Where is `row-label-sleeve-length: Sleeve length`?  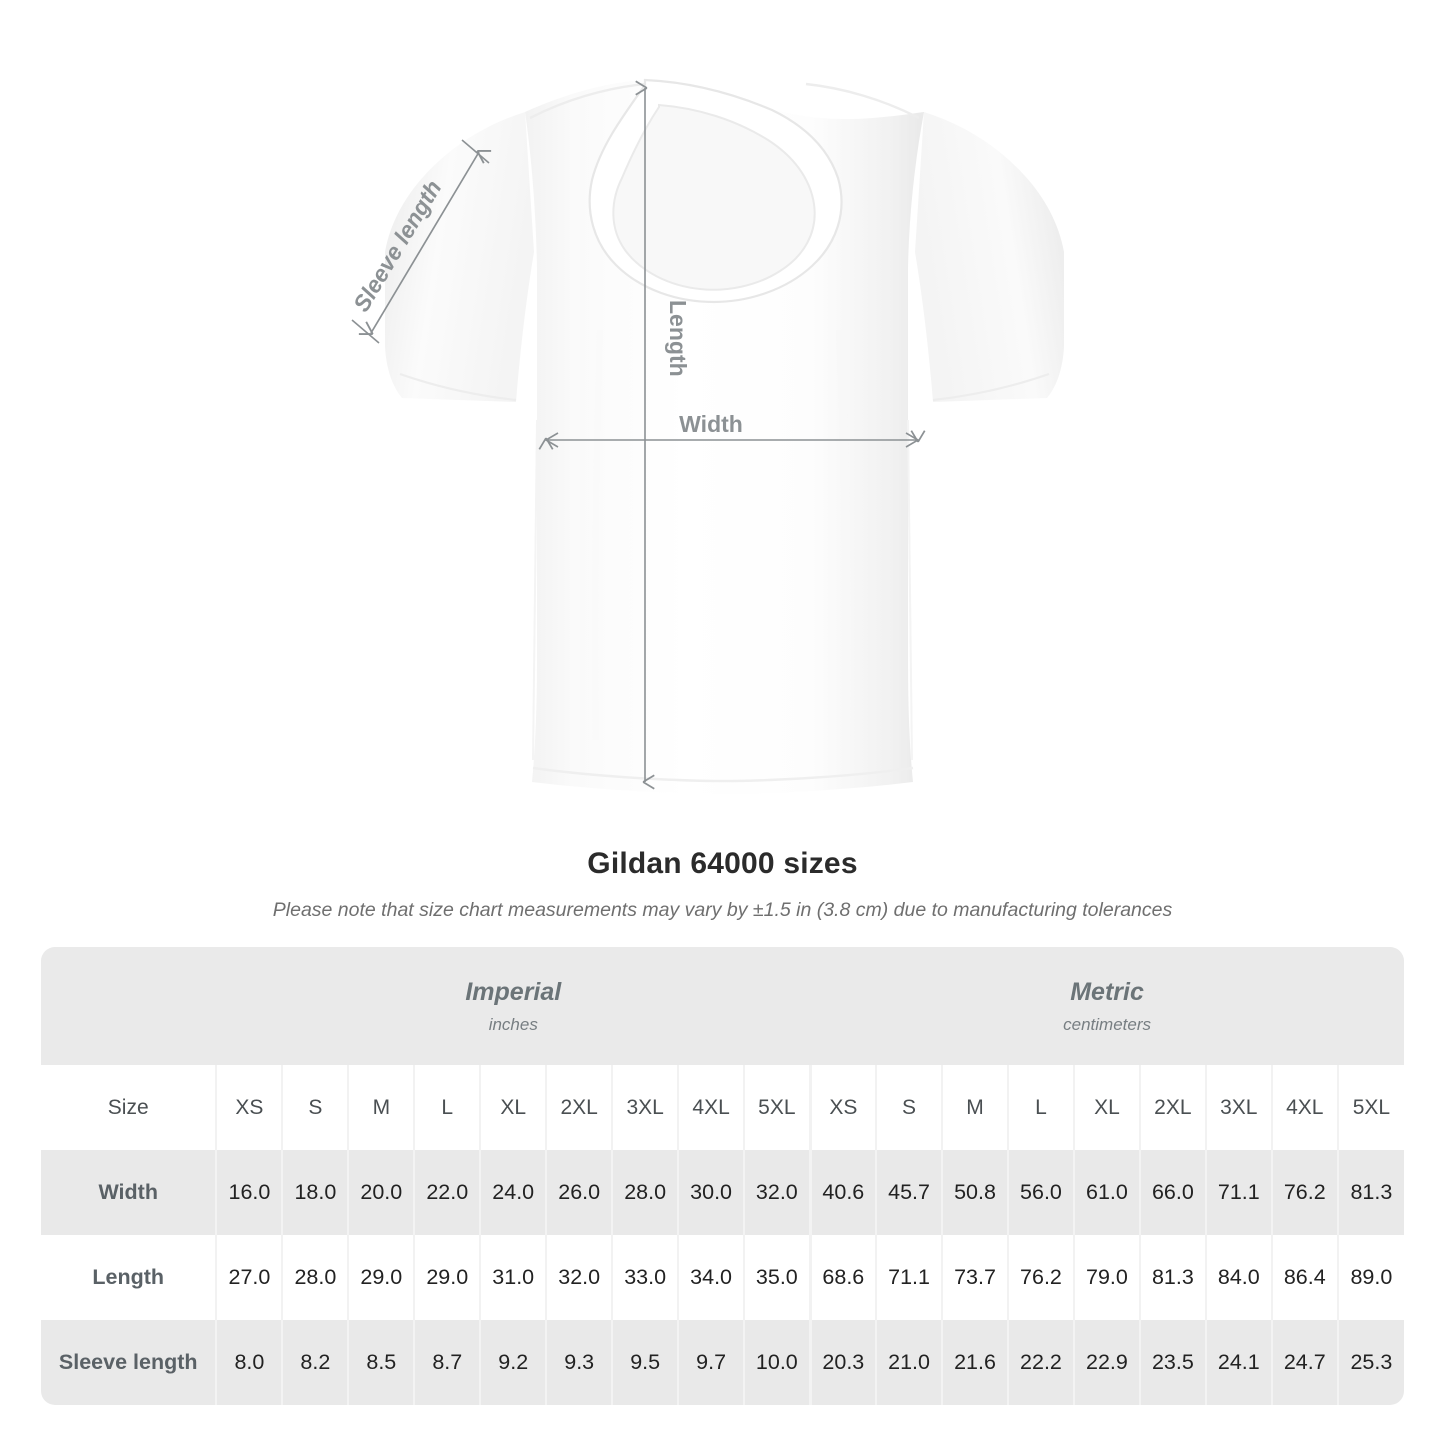 row-label-sleeve-length: Sleeve length is located at coordinates (129, 1362).